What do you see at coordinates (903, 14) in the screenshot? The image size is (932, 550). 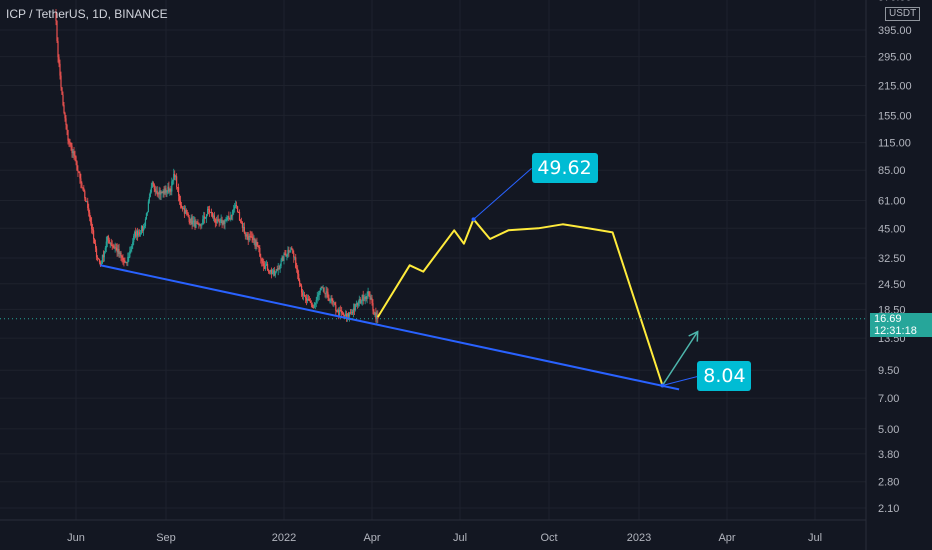 I see `currency-label: USDT` at bounding box center [903, 14].